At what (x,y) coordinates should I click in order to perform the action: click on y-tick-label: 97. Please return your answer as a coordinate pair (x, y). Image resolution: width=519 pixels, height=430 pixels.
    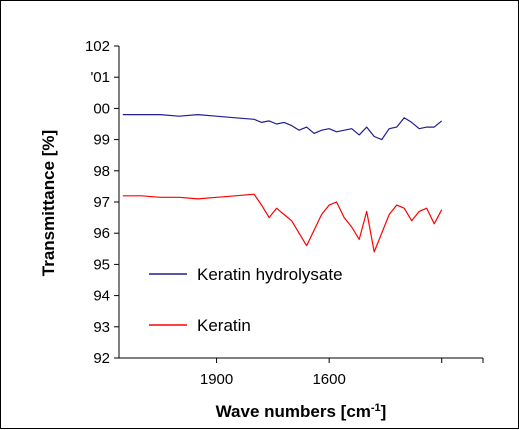
    Looking at the image, I should click on (101, 202).